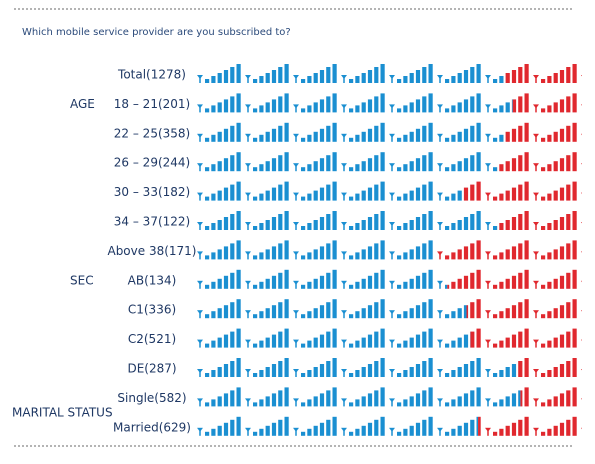  I want to click on category-label: AB(134), so click(152, 280).